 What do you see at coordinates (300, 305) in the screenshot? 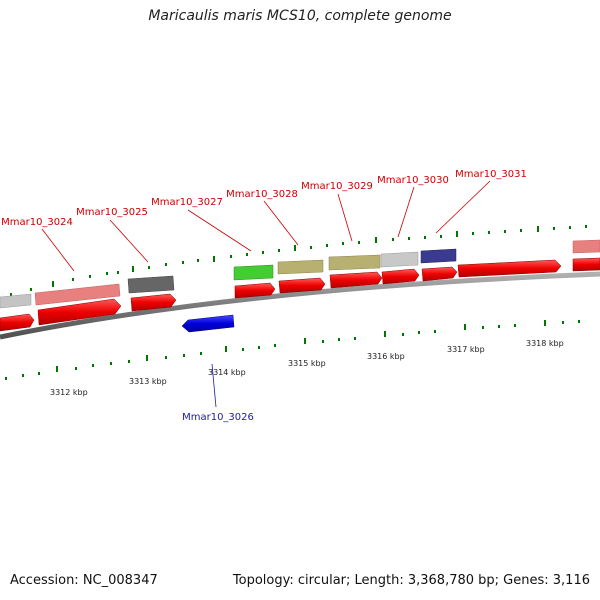
I see `genome-backbone` at bounding box center [300, 305].